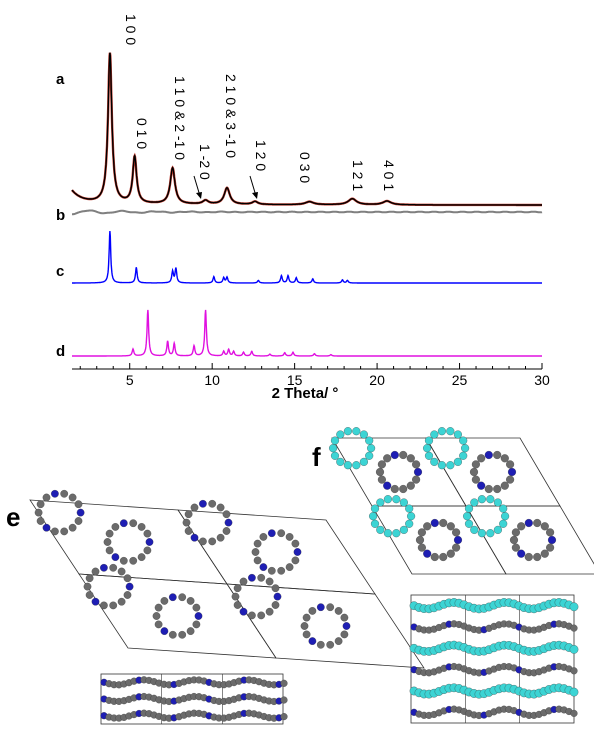 This screenshot has height=734, width=594. What do you see at coordinates (60, 271) in the screenshot?
I see `trace-label-c: c` at bounding box center [60, 271].